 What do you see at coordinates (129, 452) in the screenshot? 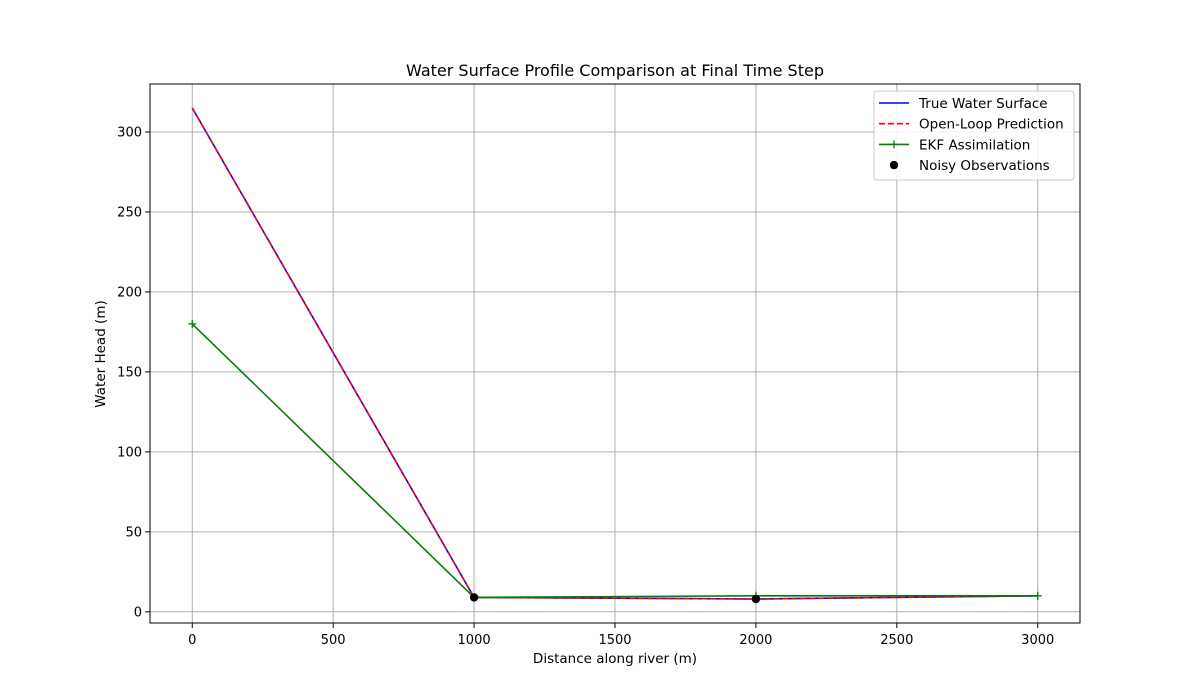
I see `y-tick-label: 100` at bounding box center [129, 452].